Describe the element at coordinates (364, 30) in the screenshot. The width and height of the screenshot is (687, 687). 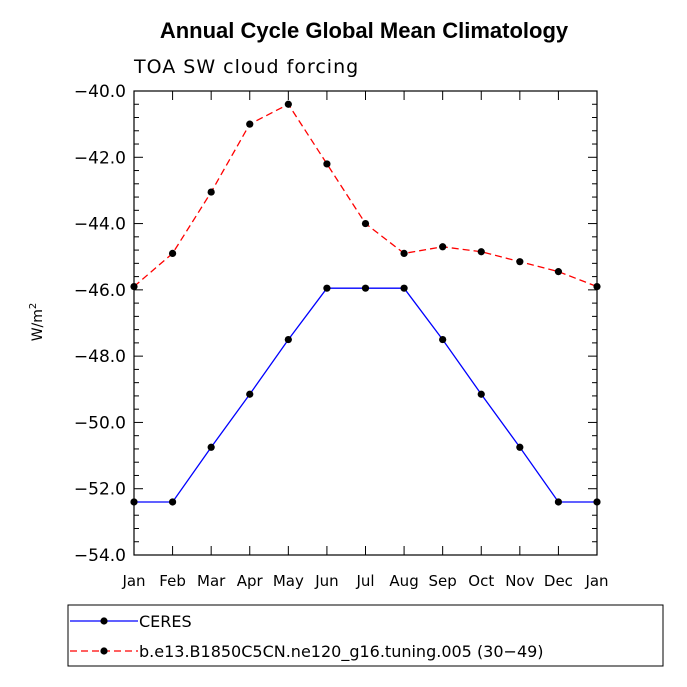
I see `chart-title: Annual Cycle Global Mean Climatology` at that location.